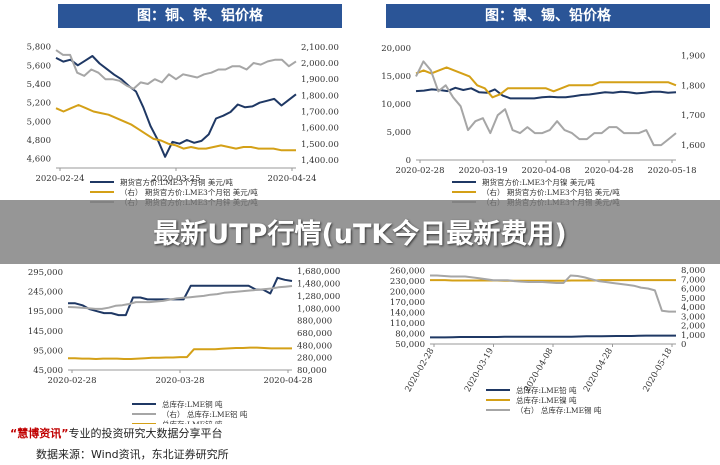 Image resolution: width=720 pixels, height=465 pixels. Describe the element at coordinates (693, 336) in the screenshot. I see `y-right-tick-label: 1,000` at that location.